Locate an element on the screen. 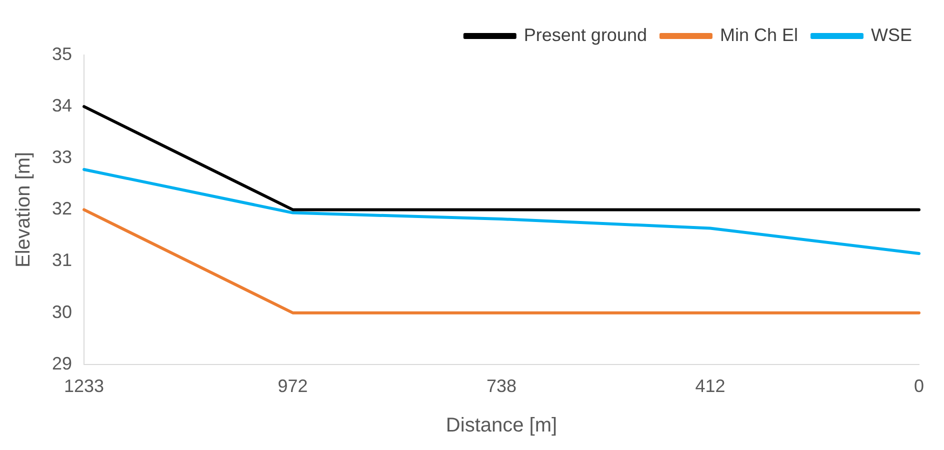  x-tick-label: 0 is located at coordinates (919, 386).